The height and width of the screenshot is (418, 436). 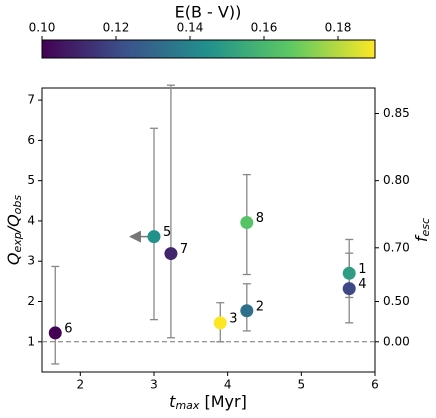 I want to click on y2-tick-label: 0.80, so click(x=396, y=180).